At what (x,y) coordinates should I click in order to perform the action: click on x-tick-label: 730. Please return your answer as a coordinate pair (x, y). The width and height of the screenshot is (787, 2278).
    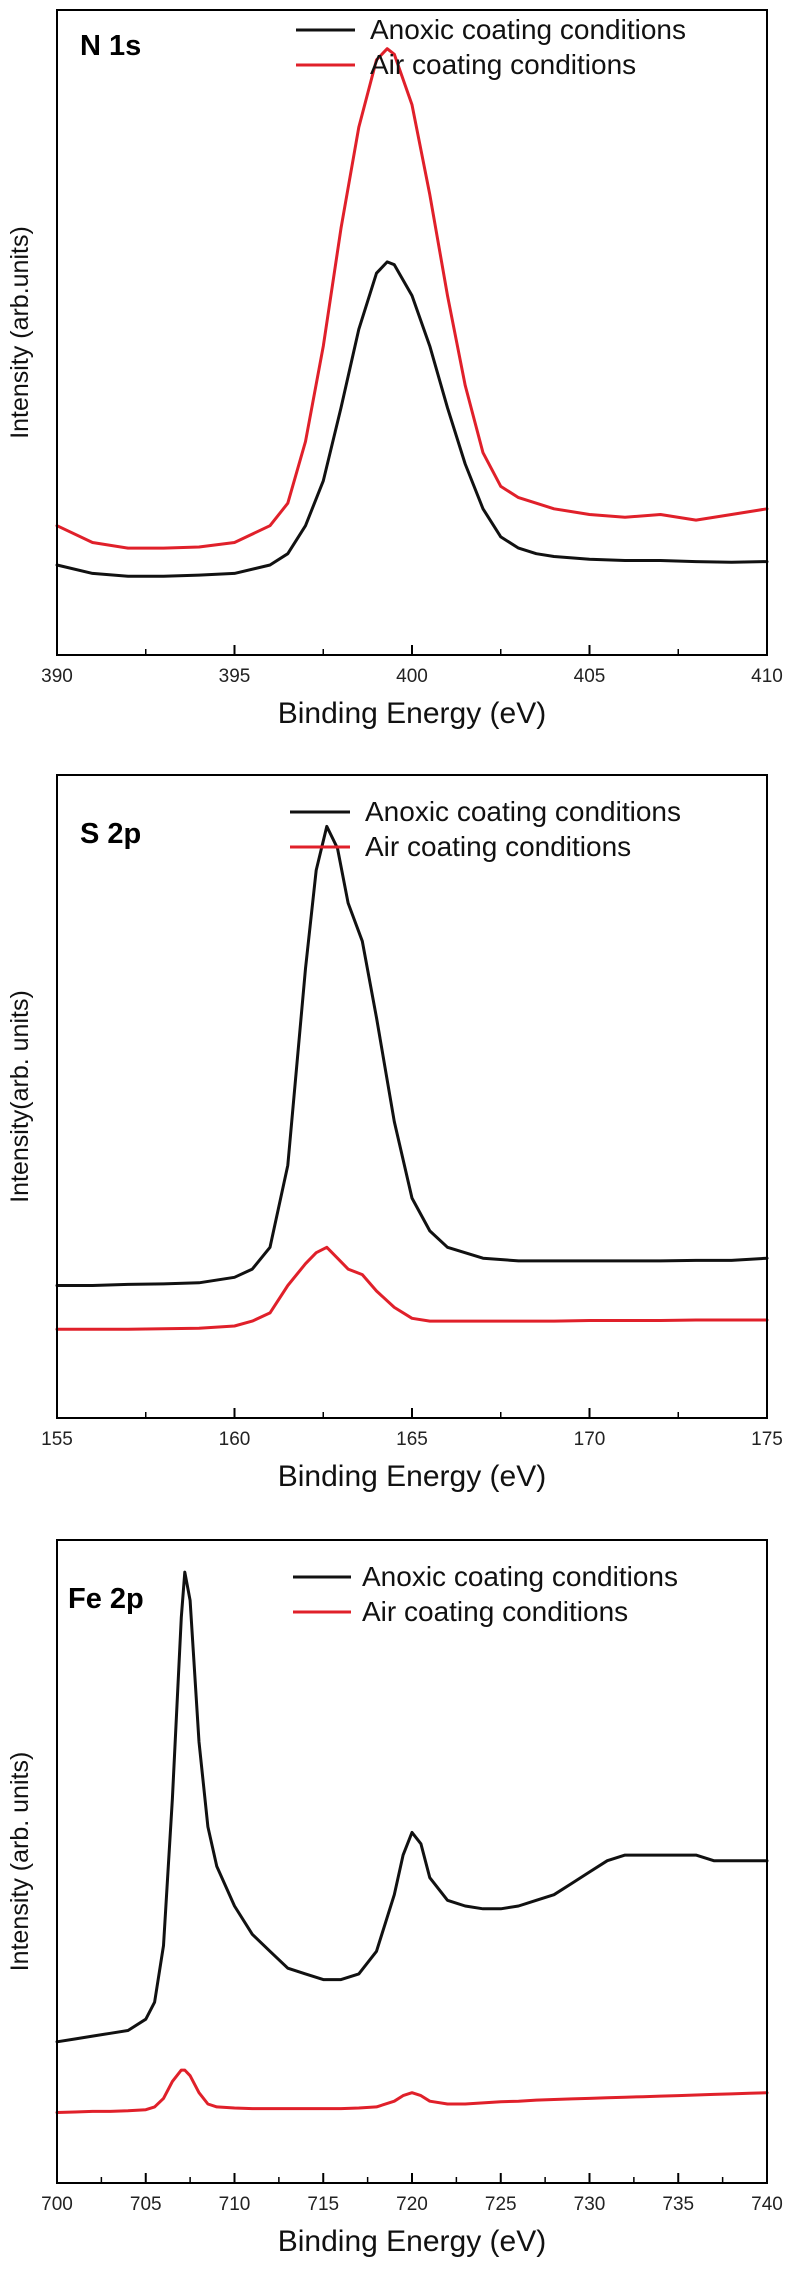
    Looking at the image, I should click on (590, 2204).